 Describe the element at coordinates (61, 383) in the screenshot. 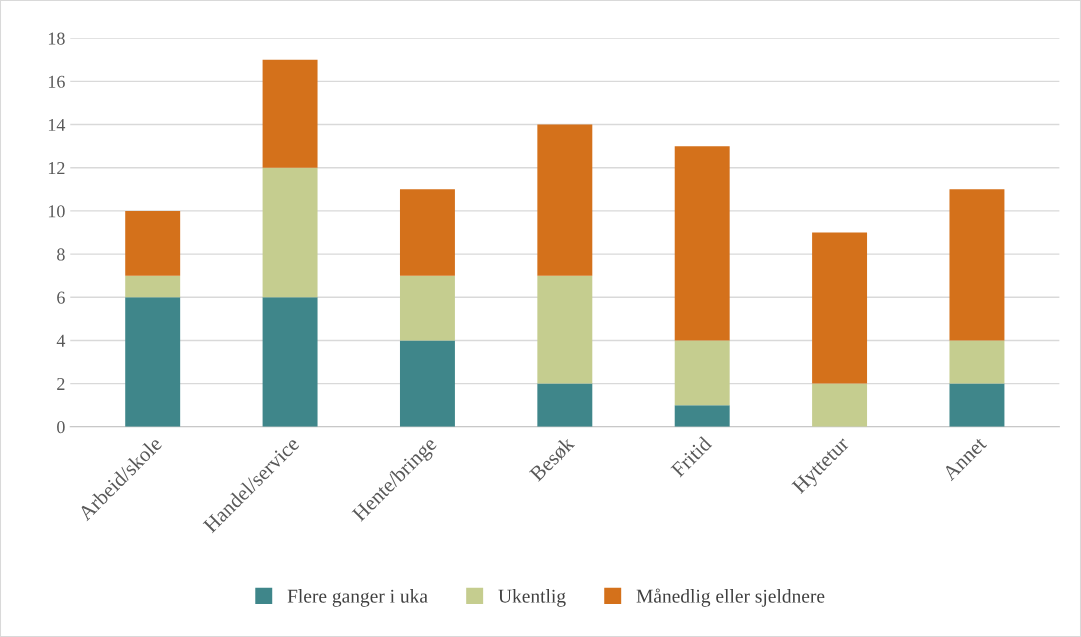

I see `y-tick-label: 2` at that location.